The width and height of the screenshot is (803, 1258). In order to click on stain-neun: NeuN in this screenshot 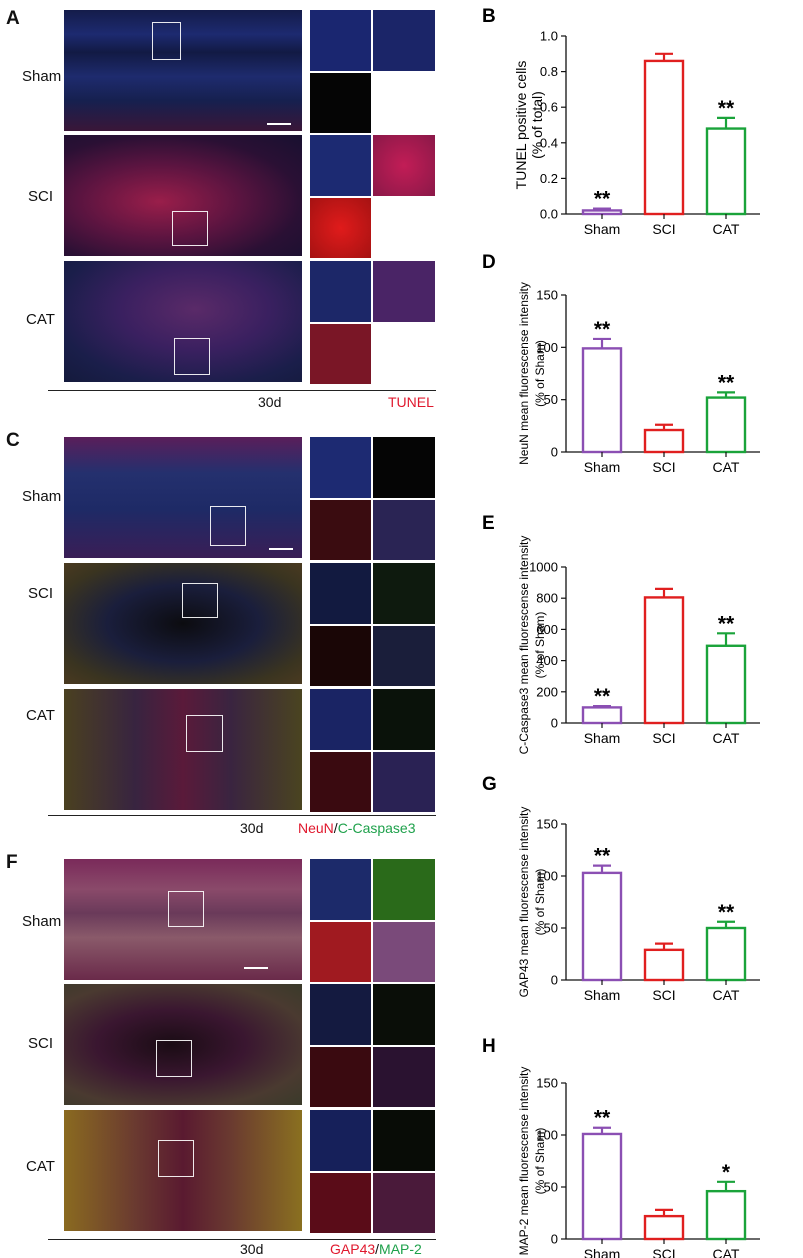, I will do `click(316, 828)`.